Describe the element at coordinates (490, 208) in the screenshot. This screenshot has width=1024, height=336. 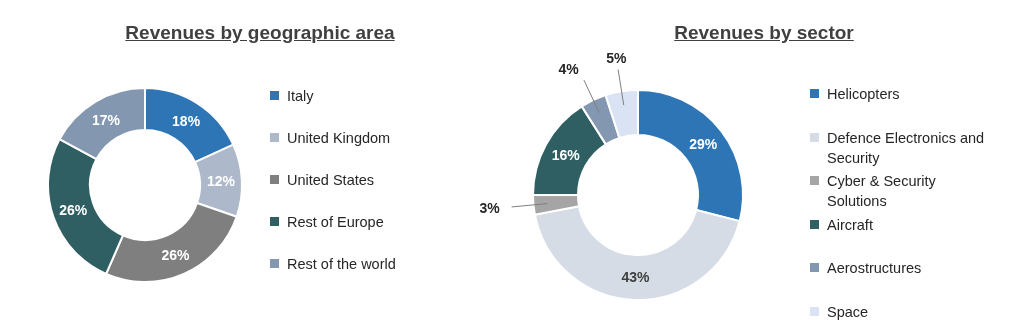
I see `data-label: 3%` at that location.